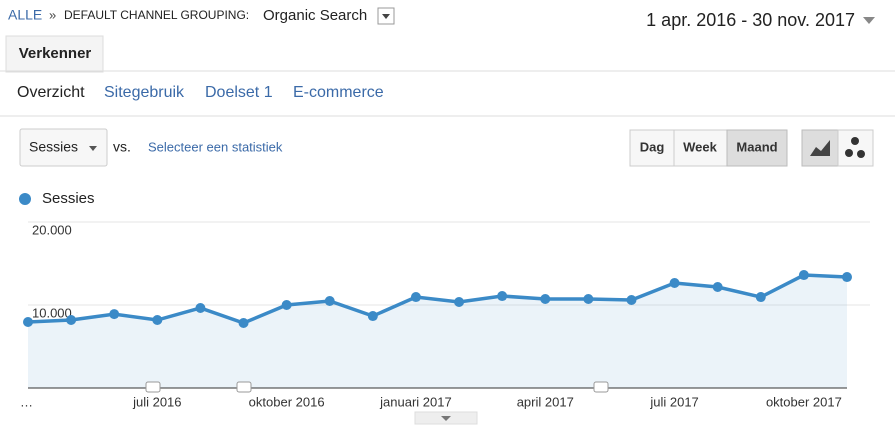 The width and height of the screenshot is (895, 437). Describe the element at coordinates (239, 92) in the screenshot. I see `subtab: Doelset 1` at that location.